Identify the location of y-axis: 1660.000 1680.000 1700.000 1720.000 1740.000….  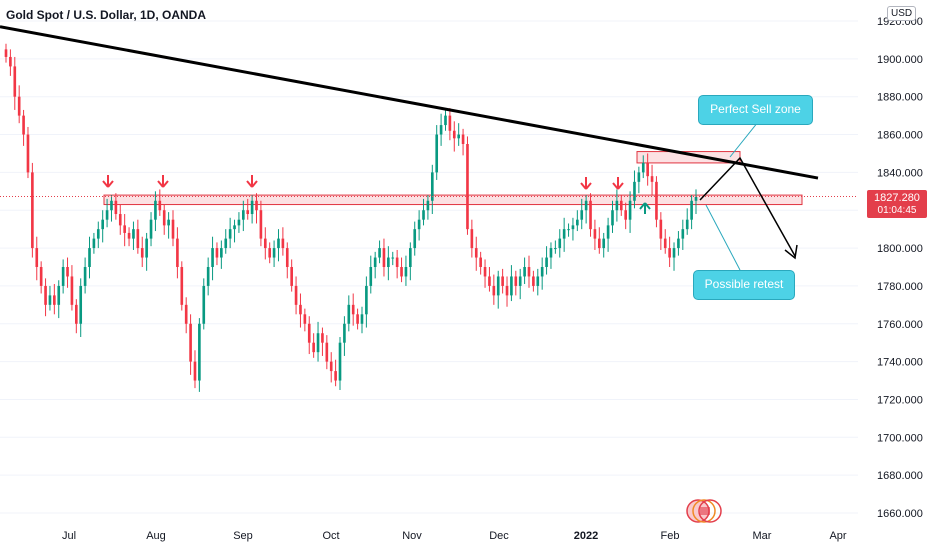
(900, 268).